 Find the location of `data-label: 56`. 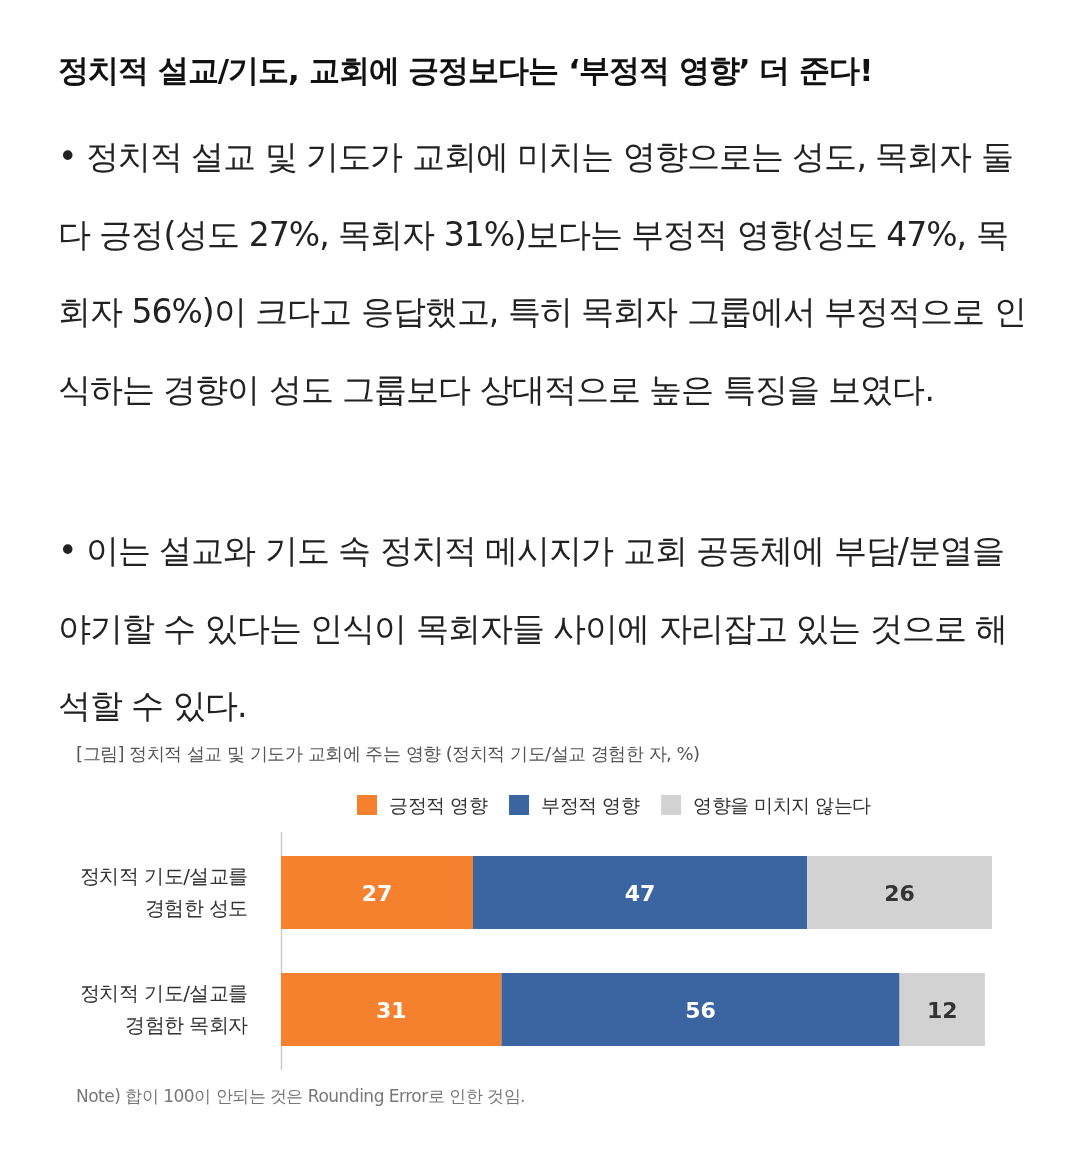

data-label: 56 is located at coordinates (700, 1010).